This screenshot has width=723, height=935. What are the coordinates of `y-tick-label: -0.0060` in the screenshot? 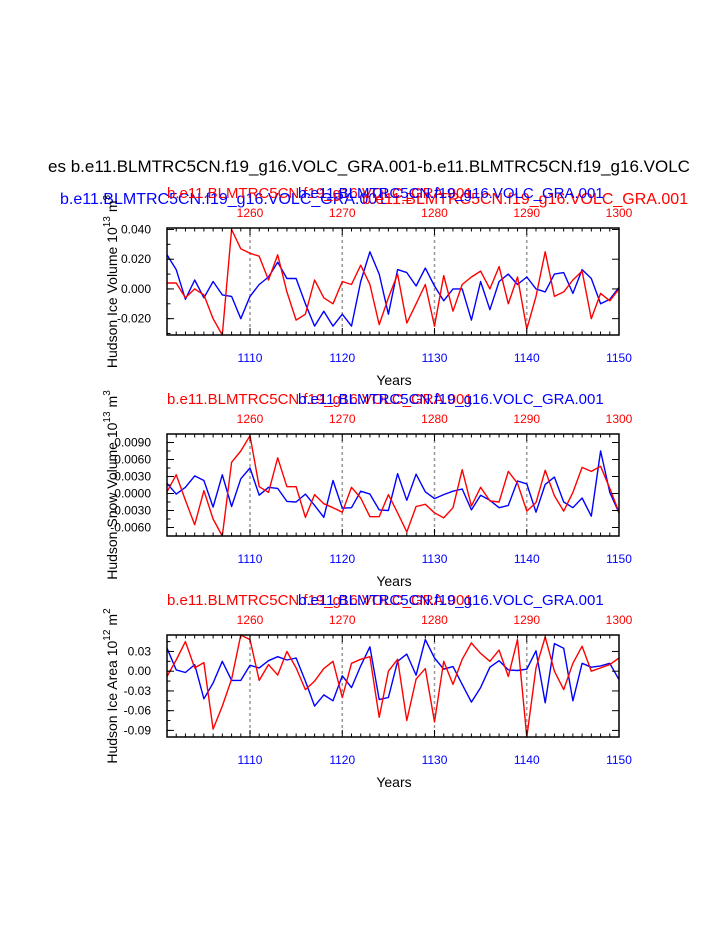 It's located at (130, 528).